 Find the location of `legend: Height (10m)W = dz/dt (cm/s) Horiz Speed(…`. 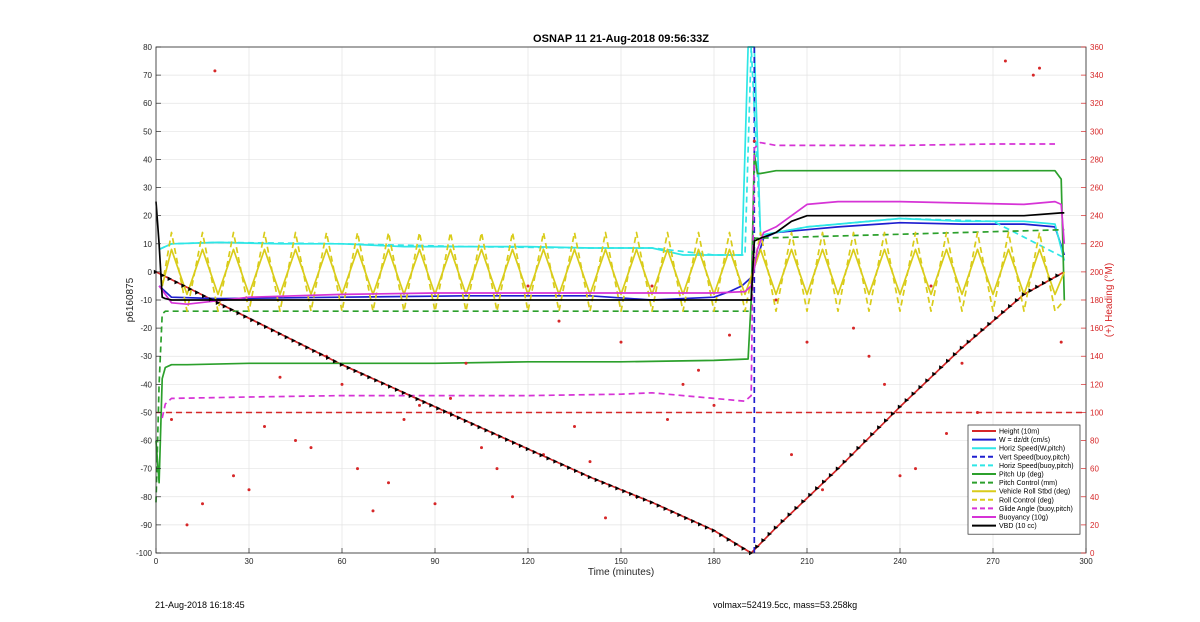

legend: Height (10m)W = dz/dt (cm/s) Horiz Speed(… is located at coordinates (1024, 479).